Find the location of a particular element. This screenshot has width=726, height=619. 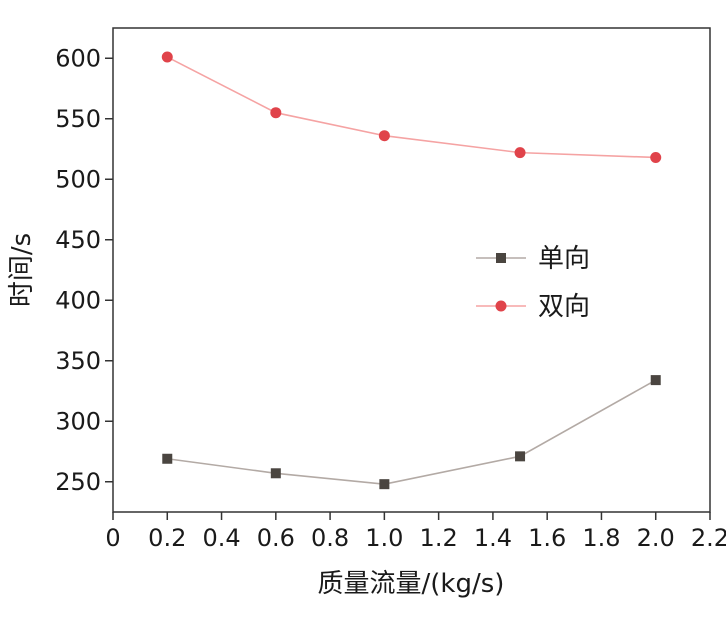

x-tick-label: 0.6 is located at coordinates (276, 538).